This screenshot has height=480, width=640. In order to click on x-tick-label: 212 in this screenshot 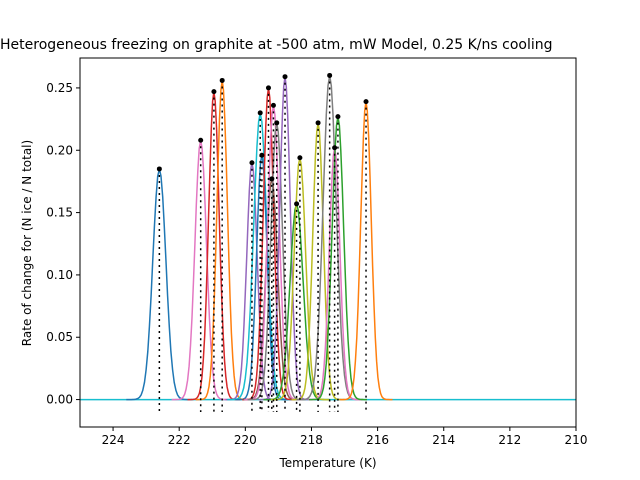, I will do `click(509, 440)`.